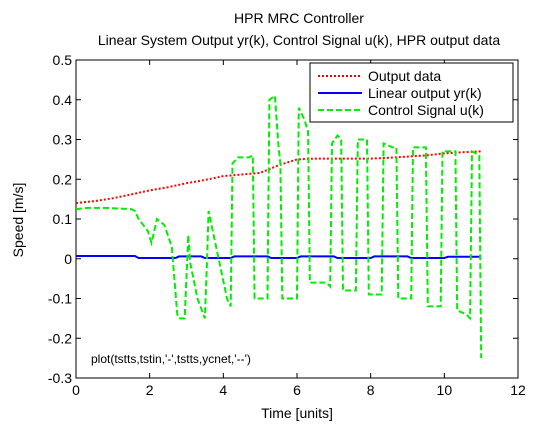  I want to click on legend-label: Control Signal u(k), so click(426, 110).